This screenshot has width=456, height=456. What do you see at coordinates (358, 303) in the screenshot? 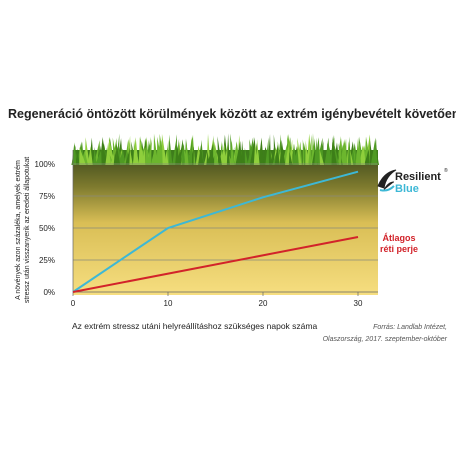
I see `x-tick-label: 30` at bounding box center [358, 303].